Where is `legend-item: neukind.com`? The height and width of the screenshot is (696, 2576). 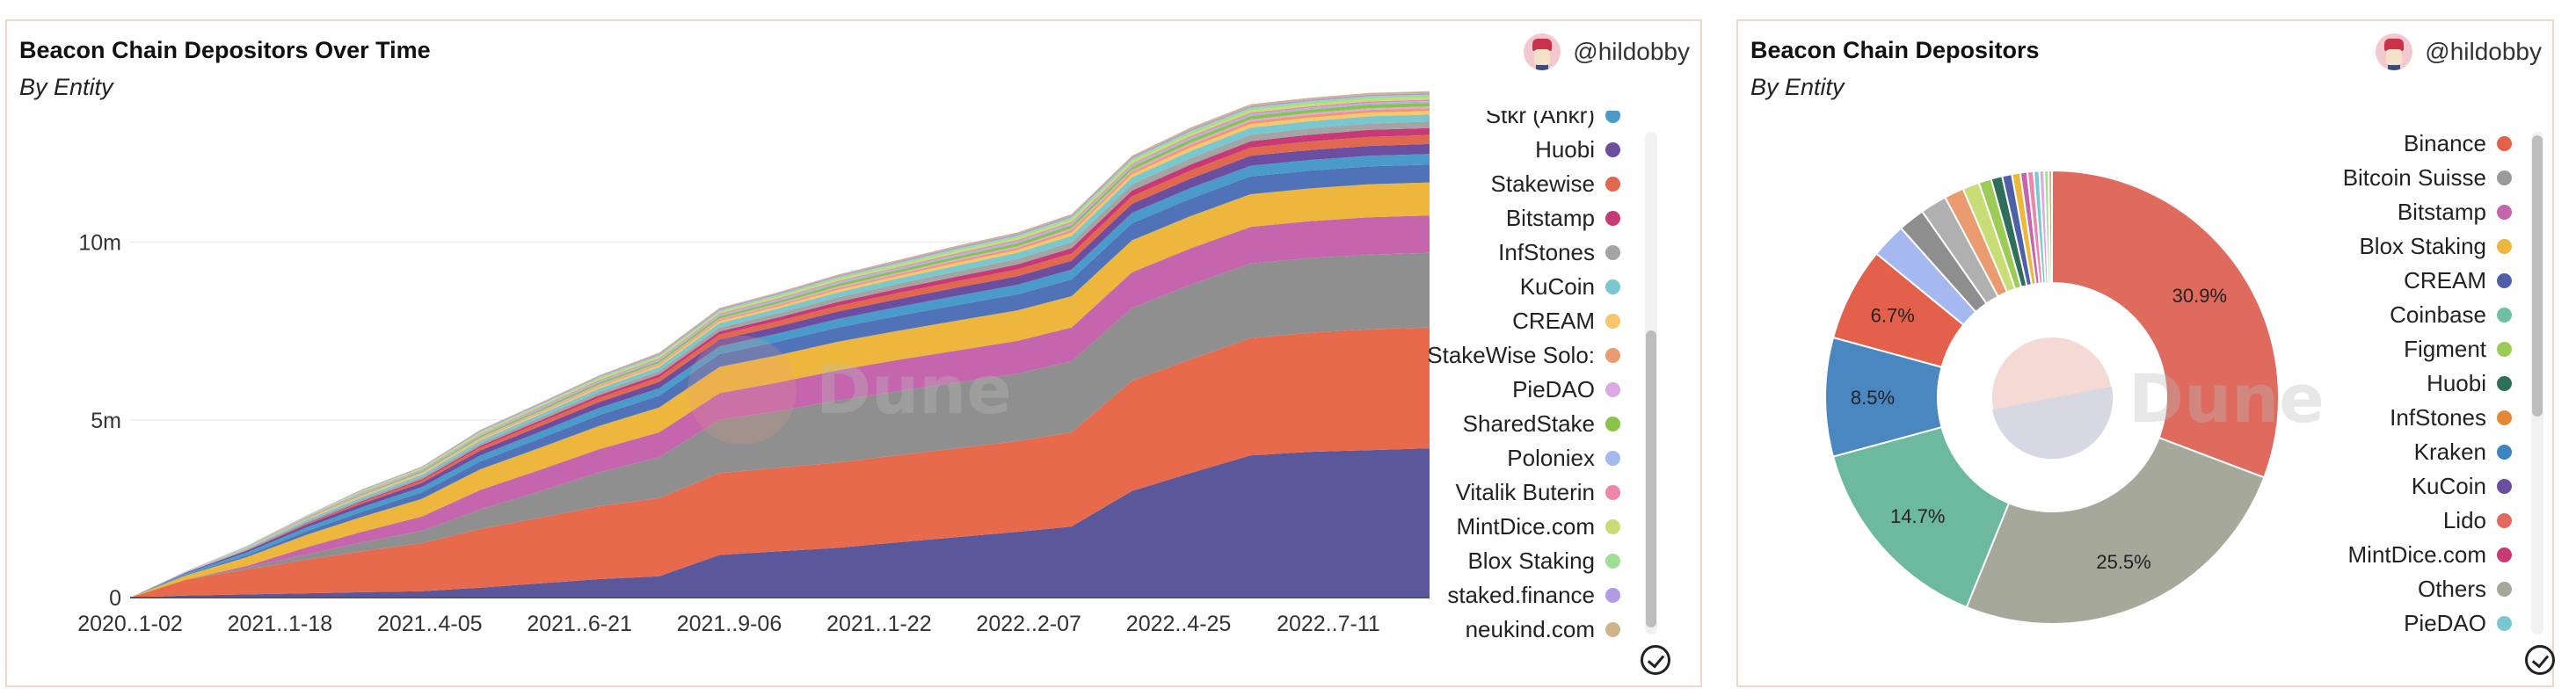 legend-item: neukind.com is located at coordinates (1543, 629).